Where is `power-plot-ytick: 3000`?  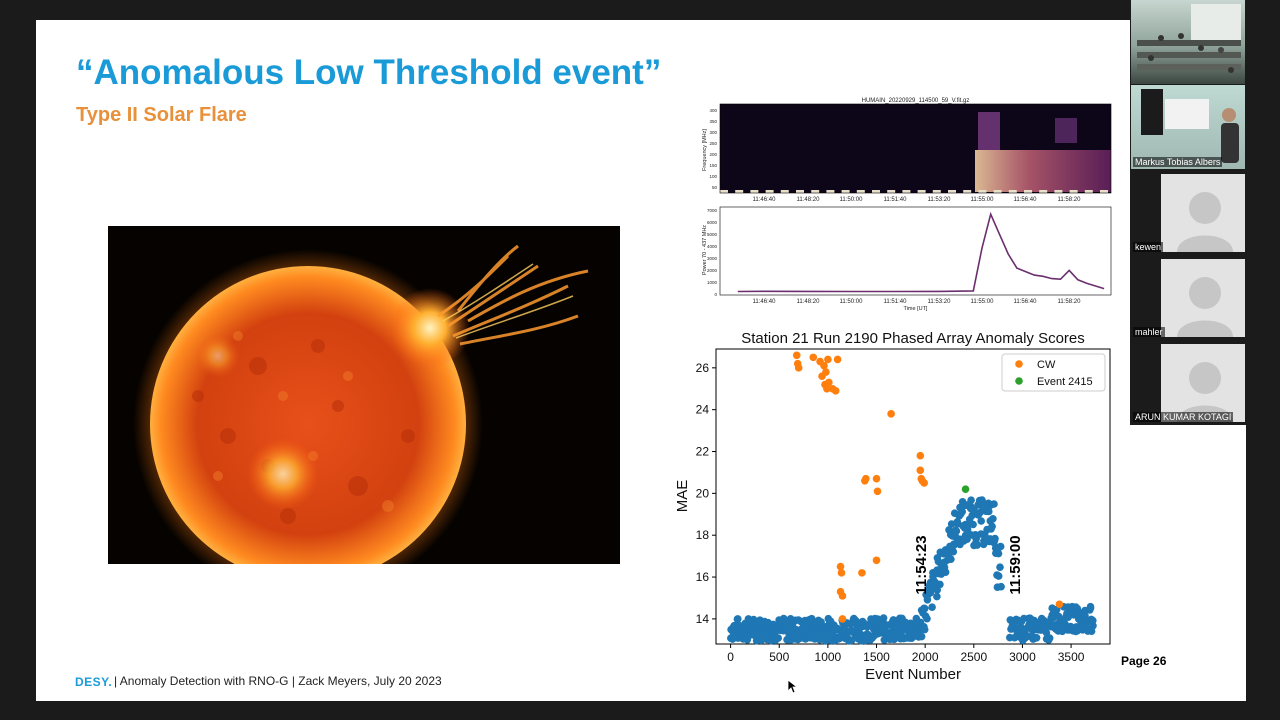 power-plot-ytick: 3000 is located at coordinates (712, 258).